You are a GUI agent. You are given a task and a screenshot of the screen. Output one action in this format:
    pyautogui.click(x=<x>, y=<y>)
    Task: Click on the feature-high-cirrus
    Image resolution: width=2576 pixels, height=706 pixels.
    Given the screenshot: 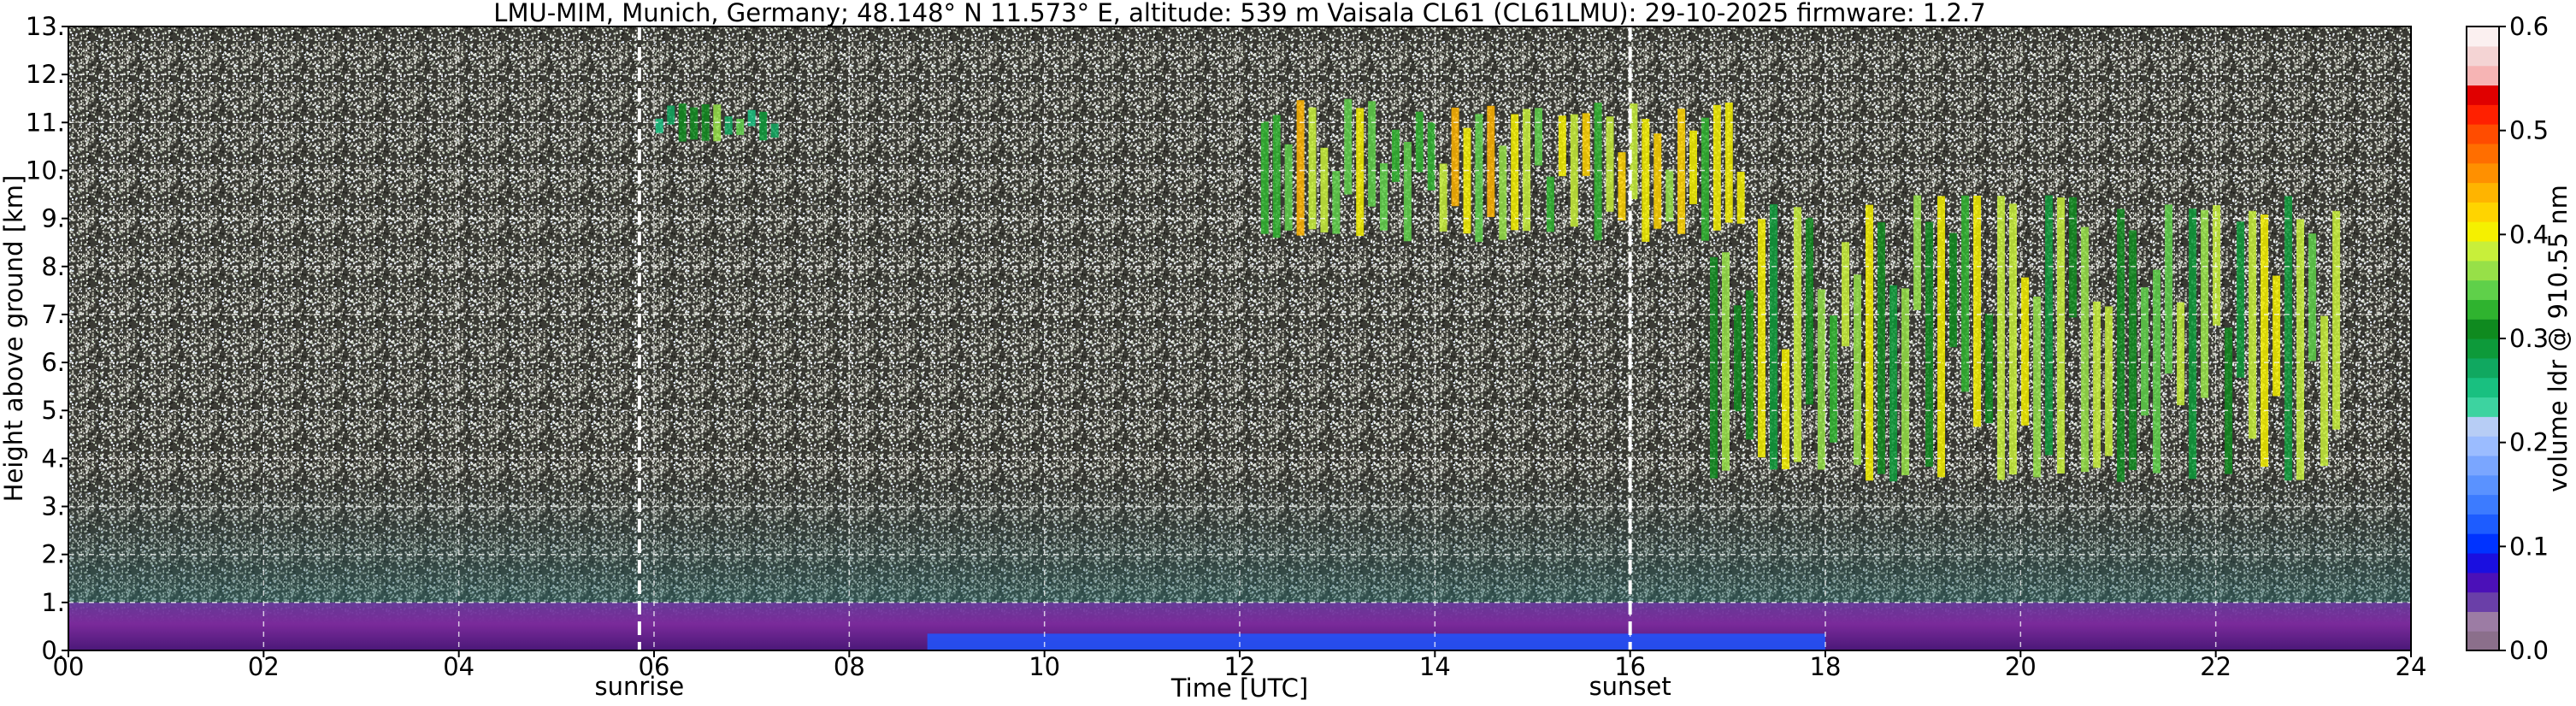 What is the action you would take?
    pyautogui.click(x=1502, y=170)
    